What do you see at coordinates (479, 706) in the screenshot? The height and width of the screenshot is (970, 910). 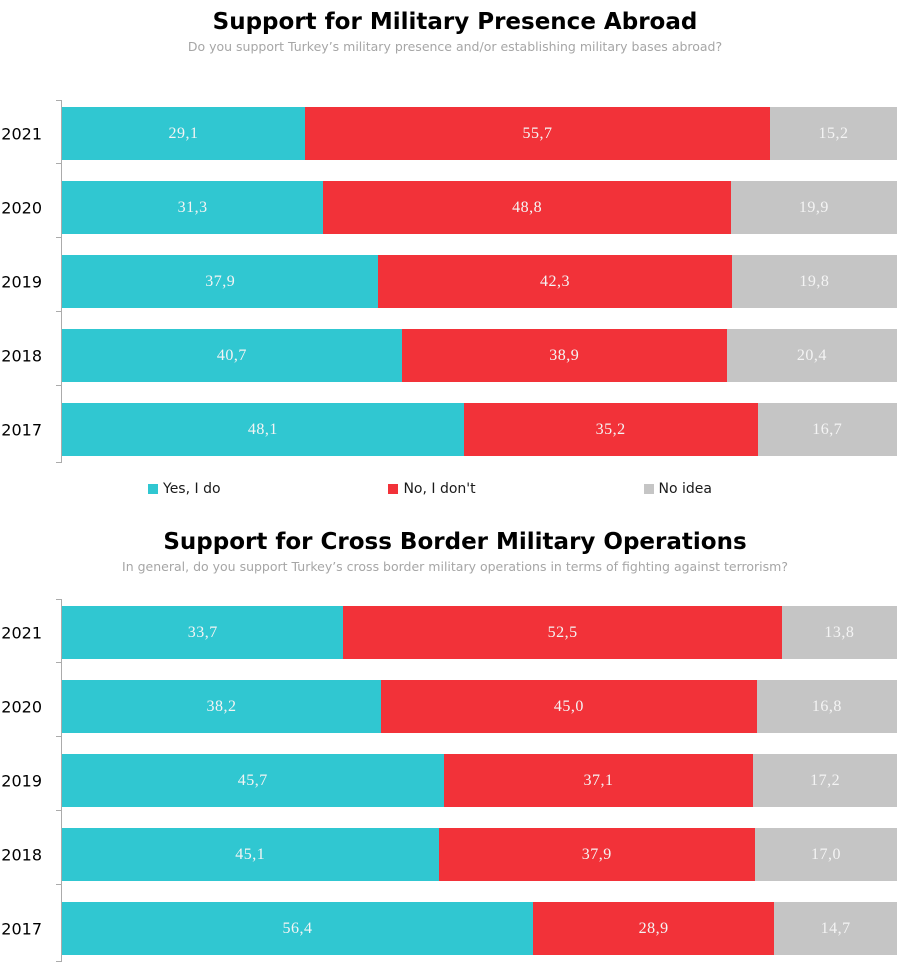 I see `stacked-bar: 38,2 45,0 16,8` at bounding box center [479, 706].